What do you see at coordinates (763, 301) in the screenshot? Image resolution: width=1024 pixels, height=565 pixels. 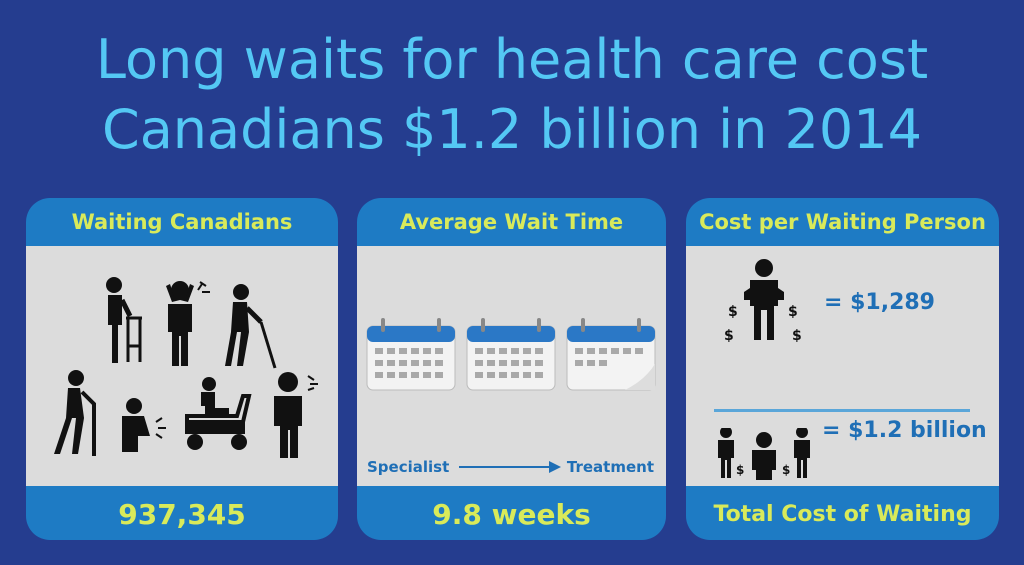 I see `person-empty-pockets-icon: $ $ $ $` at bounding box center [763, 301].